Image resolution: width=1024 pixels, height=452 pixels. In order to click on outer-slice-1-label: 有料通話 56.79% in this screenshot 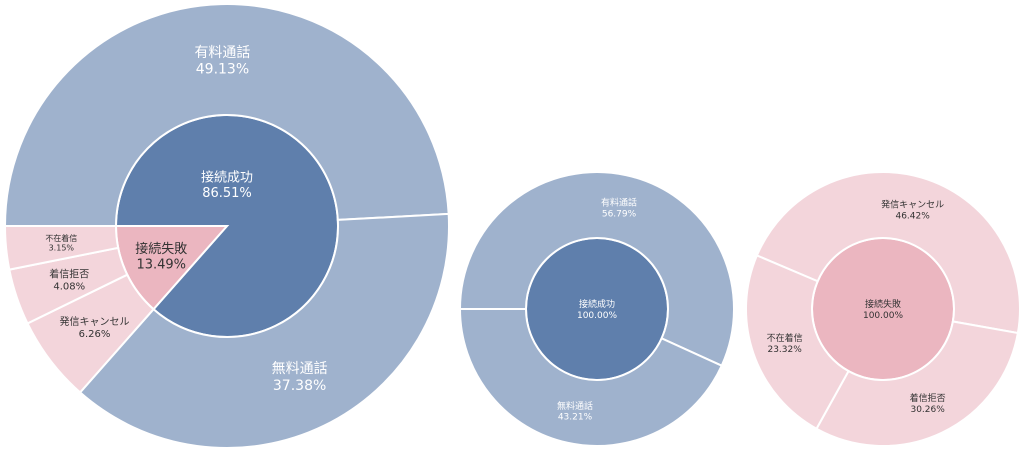, I will do `click(619, 208)`.